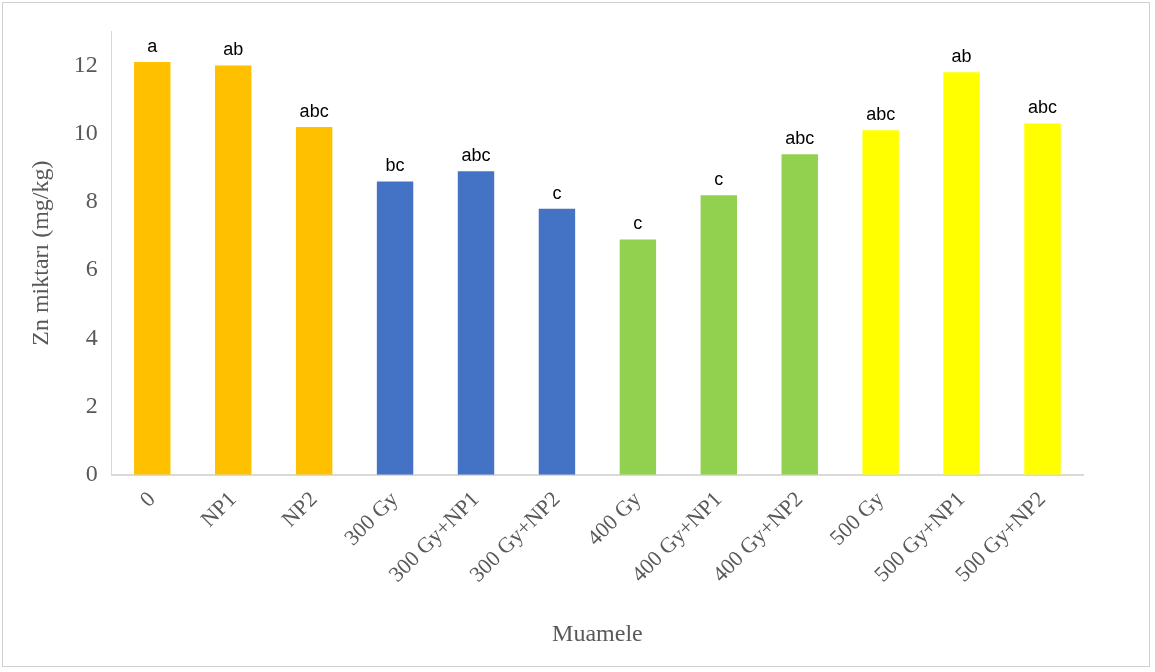 The width and height of the screenshot is (1155, 672). Describe the element at coordinates (597, 632) in the screenshot. I see `x-axis-title: Muamele` at that location.